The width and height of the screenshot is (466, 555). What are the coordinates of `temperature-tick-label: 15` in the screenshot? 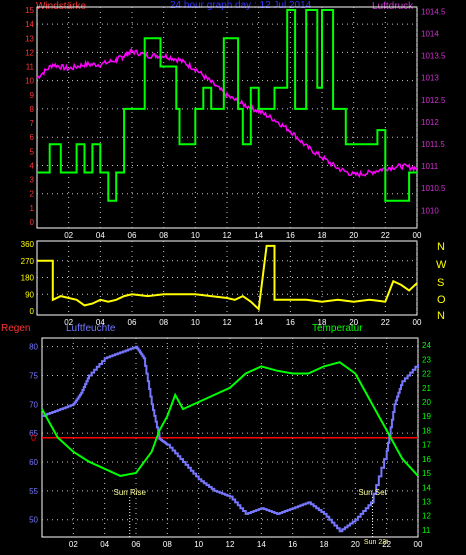 It's located at (426, 473).